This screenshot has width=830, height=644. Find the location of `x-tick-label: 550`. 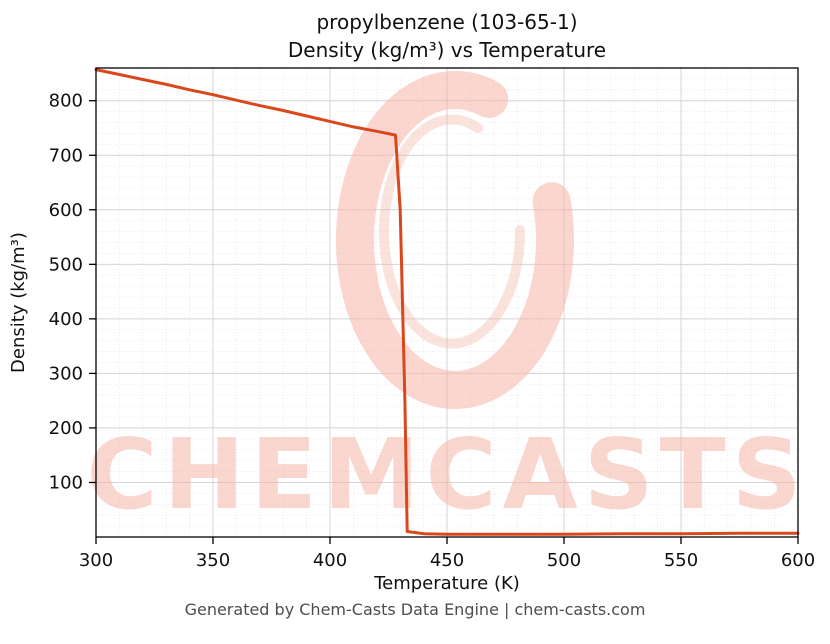

x-tick-label: 550 is located at coordinates (681, 560).